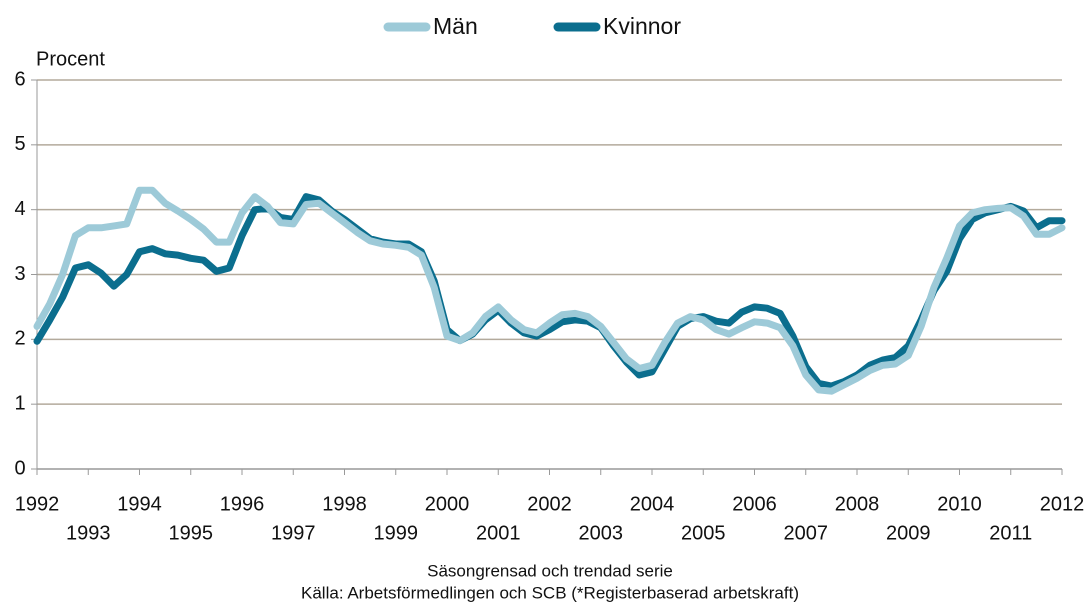 The width and height of the screenshot is (1092, 603). I want to click on x-tick-label: 1994, so click(139, 504).